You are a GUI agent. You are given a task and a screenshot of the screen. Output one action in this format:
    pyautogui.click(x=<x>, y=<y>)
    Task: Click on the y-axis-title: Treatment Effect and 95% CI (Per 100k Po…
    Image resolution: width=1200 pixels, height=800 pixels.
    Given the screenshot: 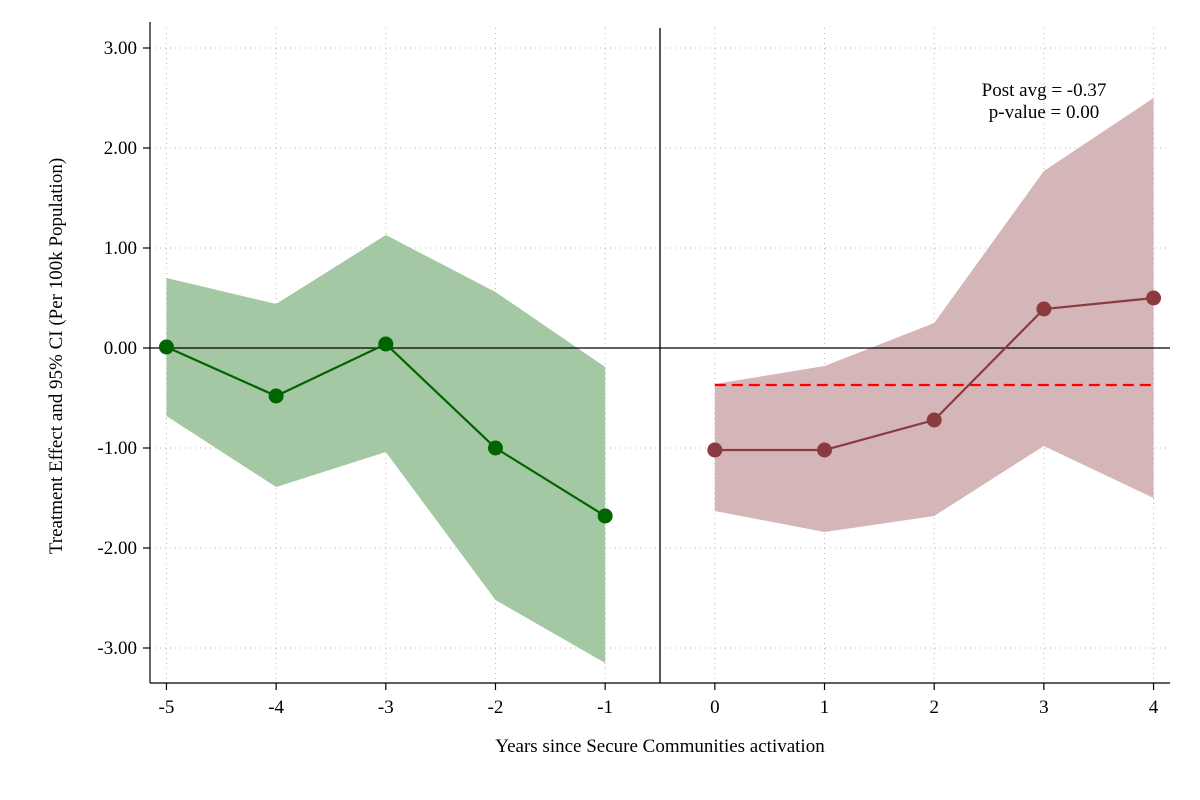 What is the action you would take?
    pyautogui.click(x=56, y=356)
    